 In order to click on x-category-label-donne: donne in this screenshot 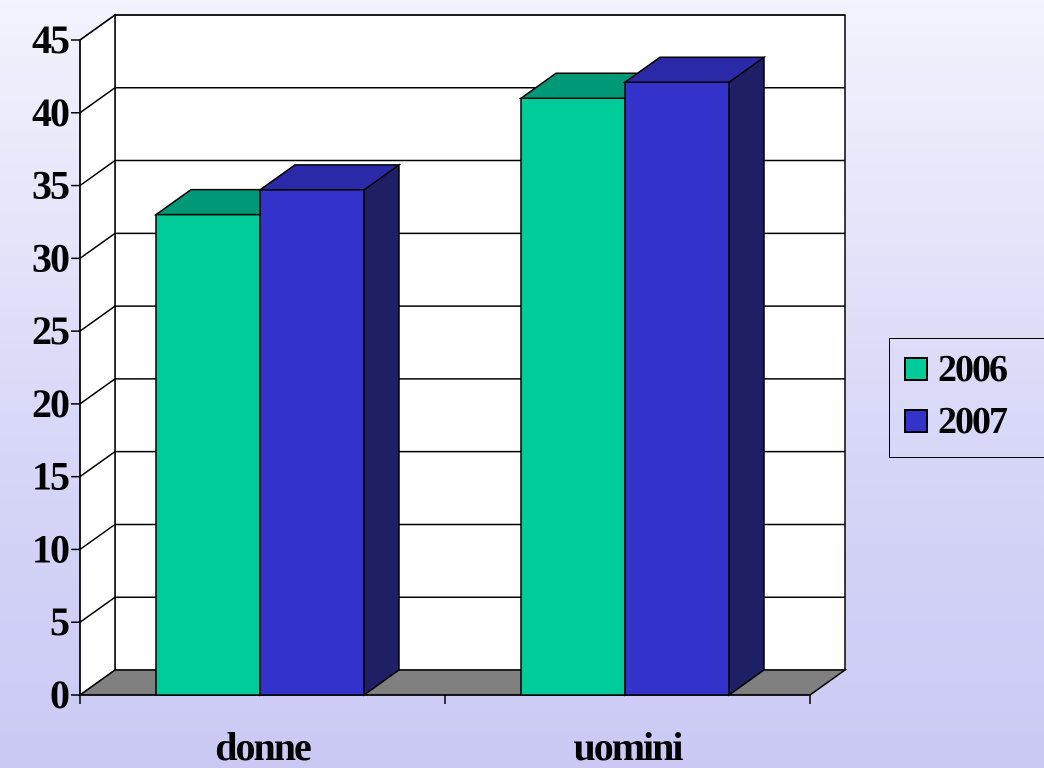, I will do `click(263, 746)`.